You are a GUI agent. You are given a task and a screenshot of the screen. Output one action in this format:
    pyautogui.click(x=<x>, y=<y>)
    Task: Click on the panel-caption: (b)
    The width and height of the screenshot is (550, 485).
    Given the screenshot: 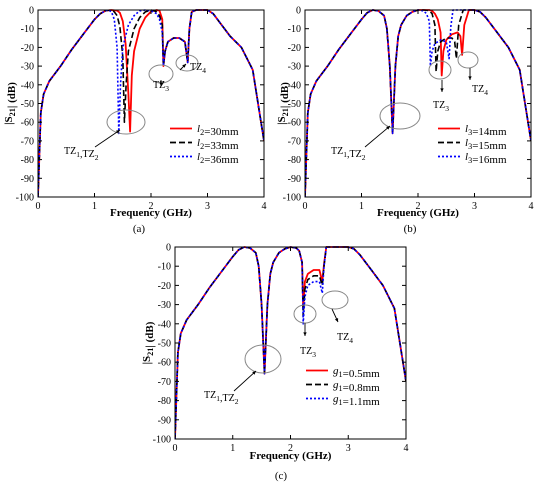 What is the action you would take?
    pyautogui.click(x=410, y=229)
    